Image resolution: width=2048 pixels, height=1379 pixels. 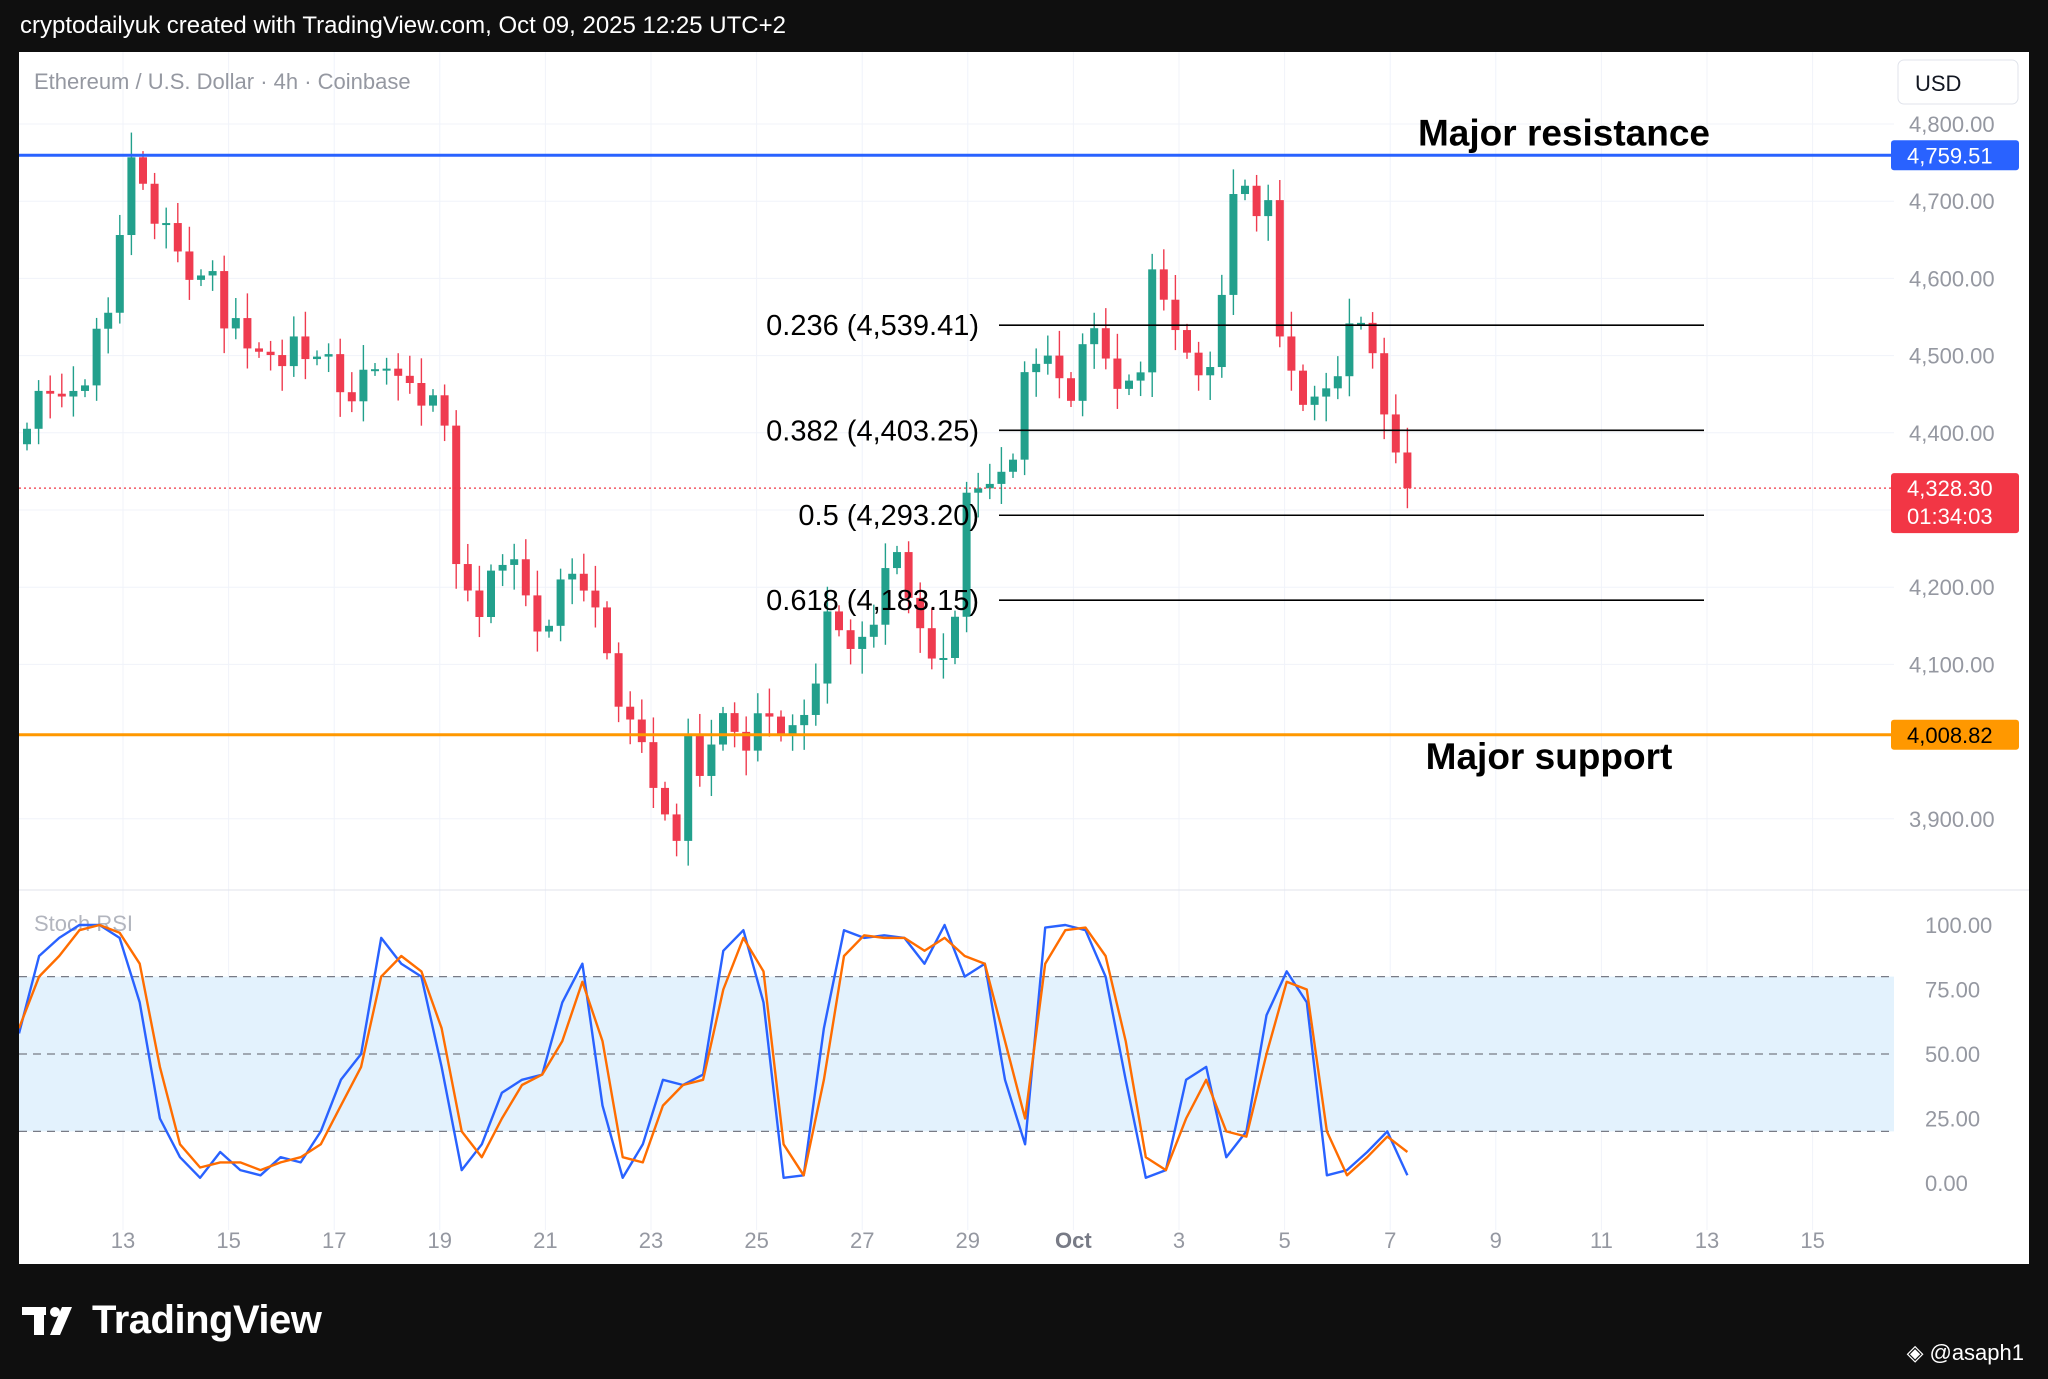 I want to click on support-tag-label: 4,008.82, so click(x=1950, y=735).